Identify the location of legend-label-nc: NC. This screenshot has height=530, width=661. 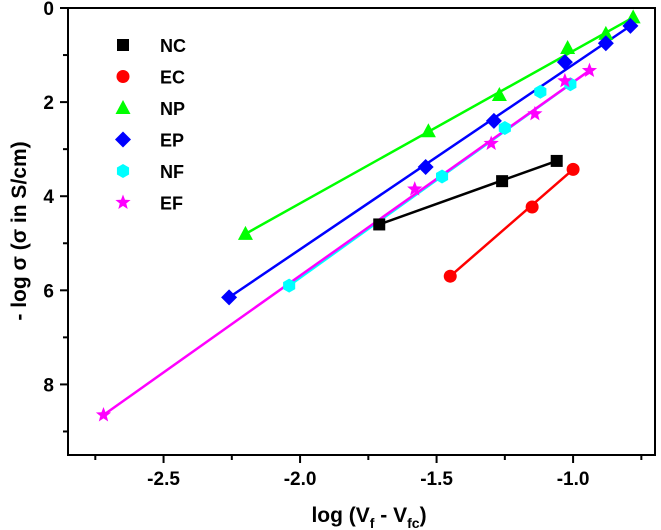
(173, 46).